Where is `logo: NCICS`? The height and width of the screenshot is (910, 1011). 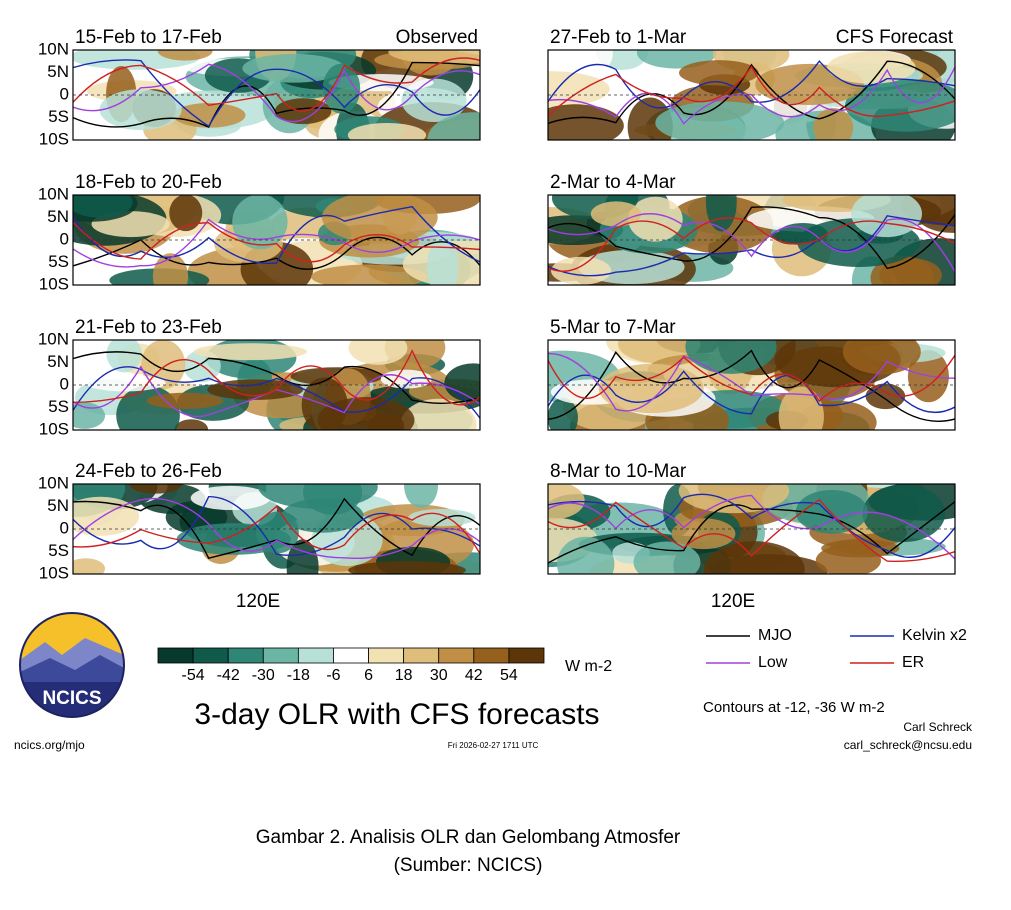
logo: NCICS is located at coordinates (72, 665).